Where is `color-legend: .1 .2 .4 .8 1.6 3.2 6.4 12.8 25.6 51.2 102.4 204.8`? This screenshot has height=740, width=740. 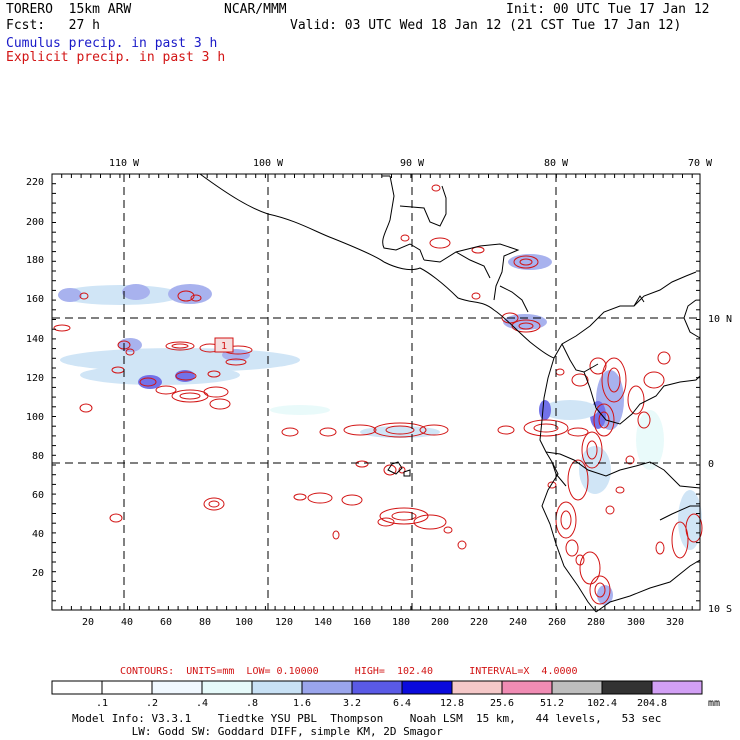
color-legend: .1 .2 .4 .8 1.6 3.2 6.4 12.8 25.6 51.2 102.4 204.8 is located at coordinates (377, 694).